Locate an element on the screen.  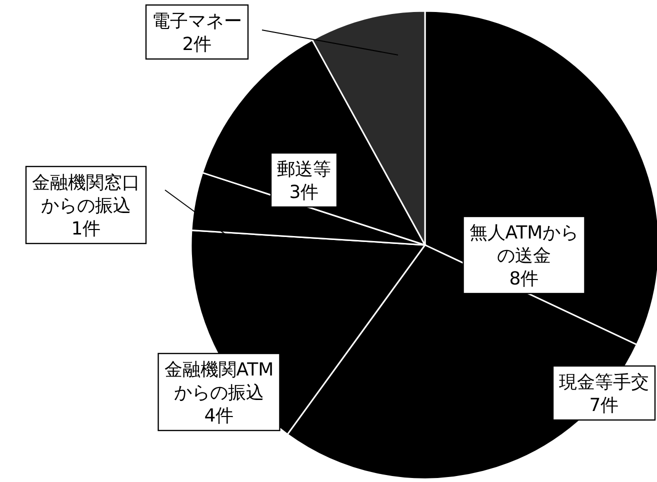
data-label: 4件 is located at coordinates (219, 415).